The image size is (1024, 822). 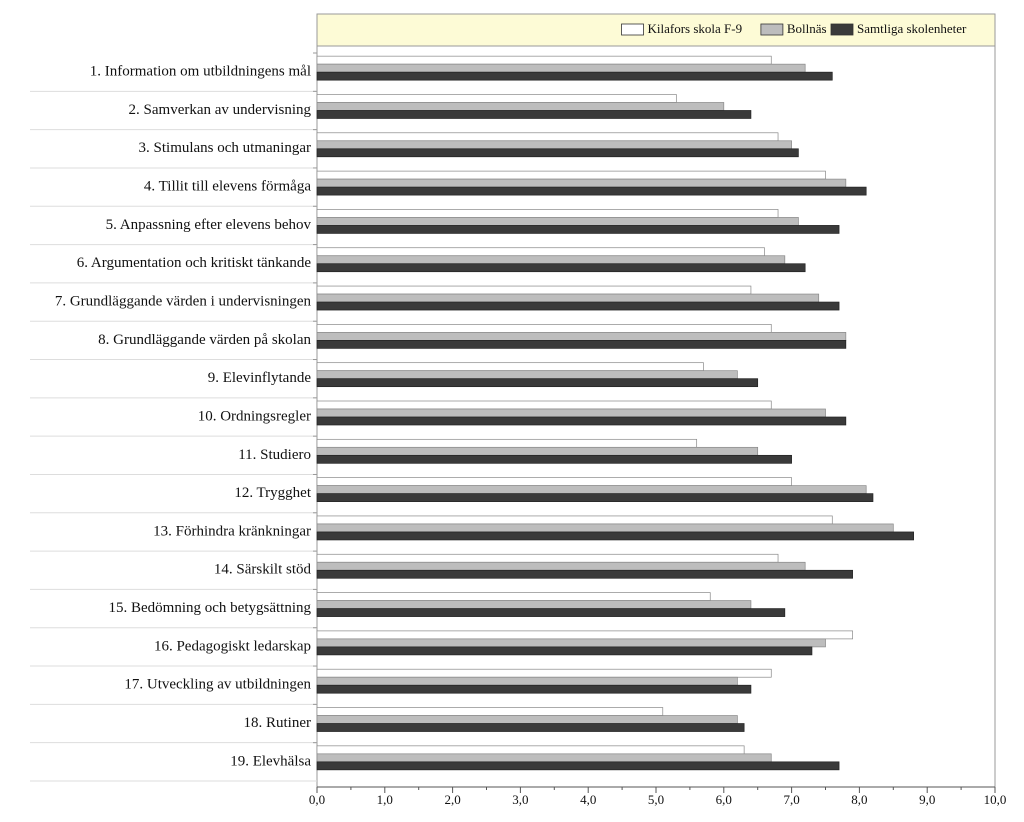 I want to click on y-tick-label: 2. Samverkan av undervisning, so click(x=220, y=110).